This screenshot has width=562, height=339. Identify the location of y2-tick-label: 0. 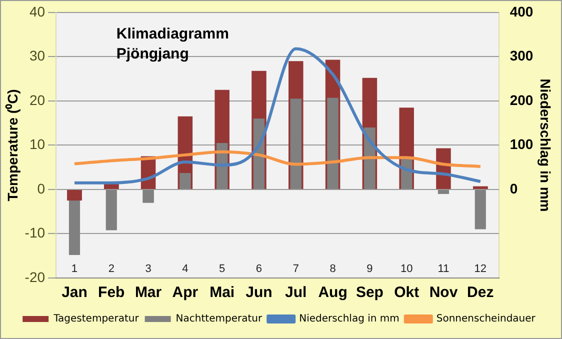
(514, 188).